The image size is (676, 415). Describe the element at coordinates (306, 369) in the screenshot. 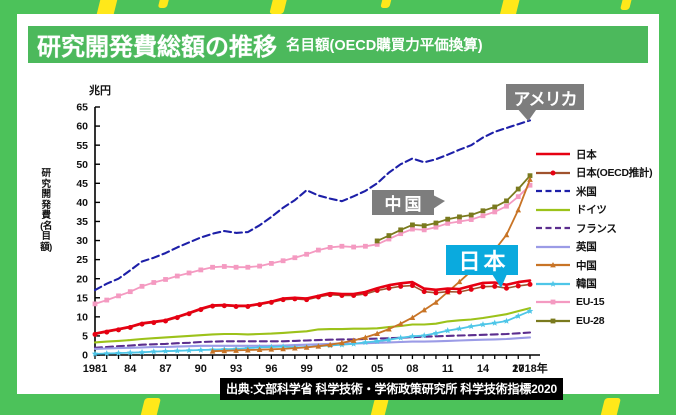

I see `svg-text: 99` at that location.